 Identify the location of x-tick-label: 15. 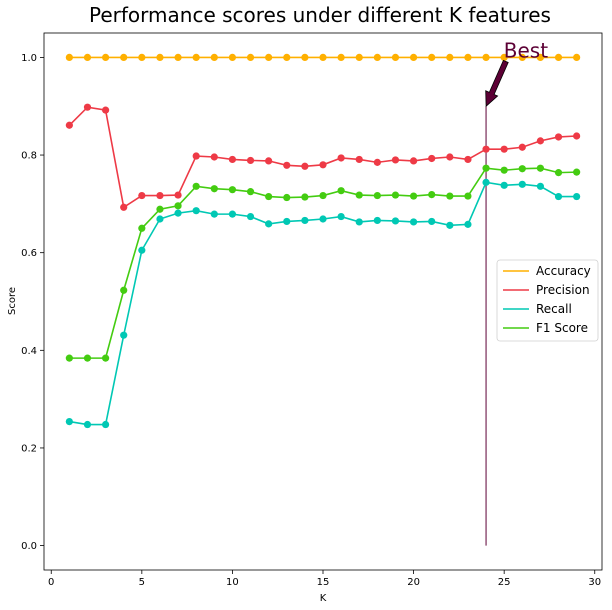
(323, 582).